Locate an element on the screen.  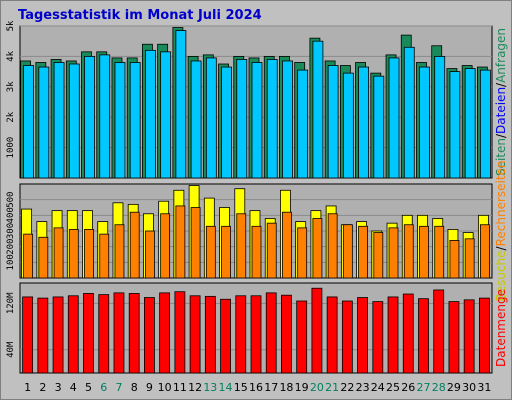
y-tick-label: 120M is located at coordinates (11, 303).